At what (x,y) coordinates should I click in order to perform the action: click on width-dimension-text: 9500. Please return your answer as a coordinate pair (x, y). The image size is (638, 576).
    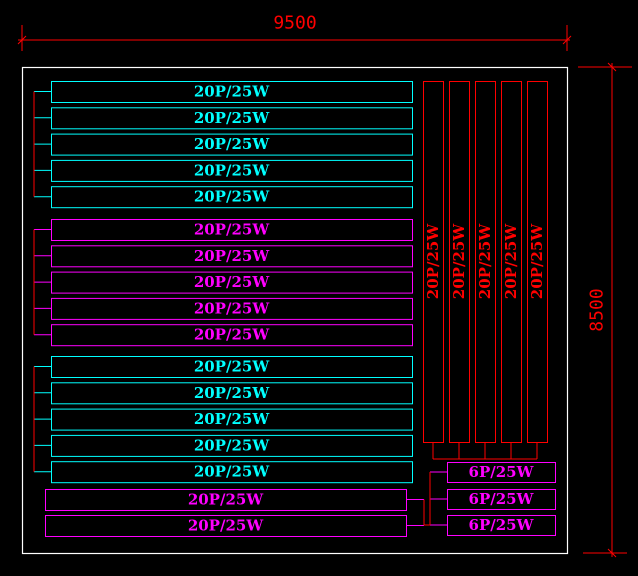
    Looking at the image, I should click on (294, 23).